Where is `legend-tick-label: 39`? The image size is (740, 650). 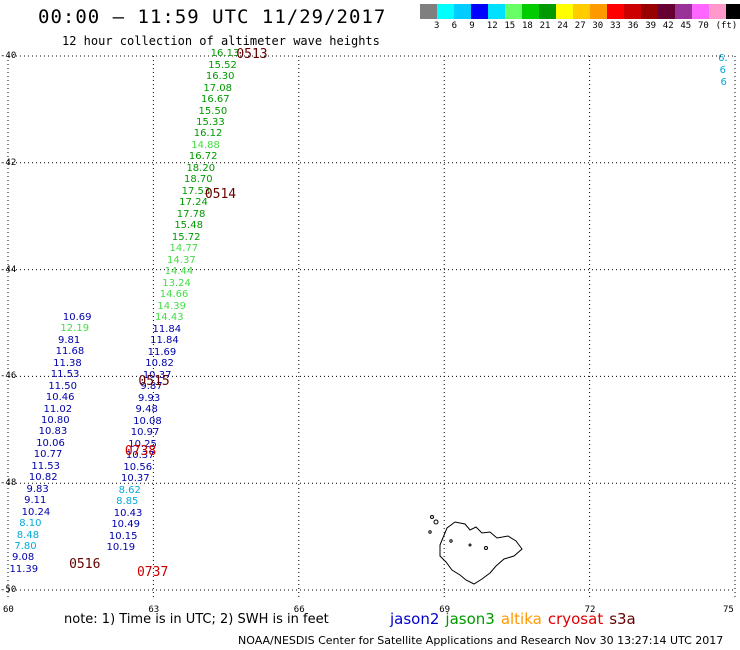
legend-tick-label: 39 is located at coordinates (651, 26).